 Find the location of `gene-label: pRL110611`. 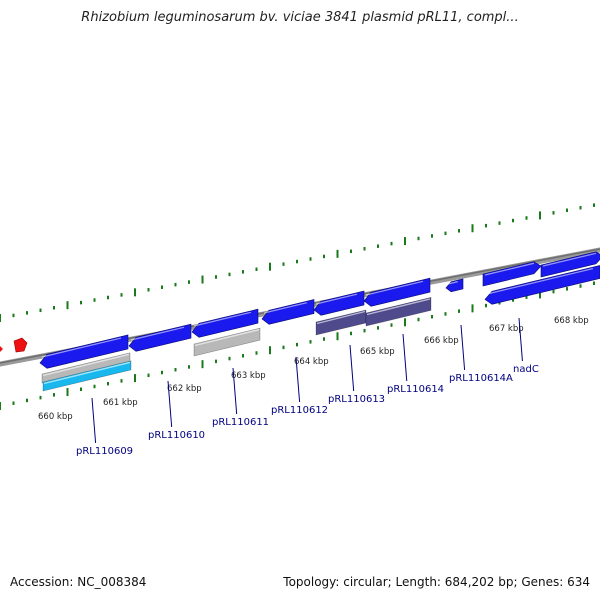

gene-label: pRL110611 is located at coordinates (240, 422).